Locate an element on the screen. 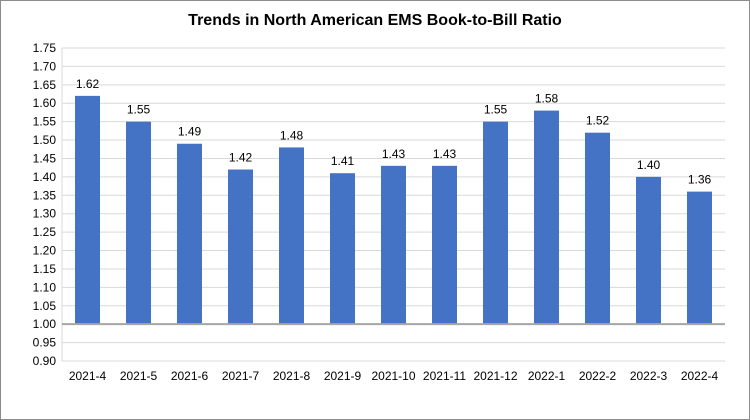 This screenshot has height=420, width=750. x-tick-label: 2022-1 is located at coordinates (547, 376).